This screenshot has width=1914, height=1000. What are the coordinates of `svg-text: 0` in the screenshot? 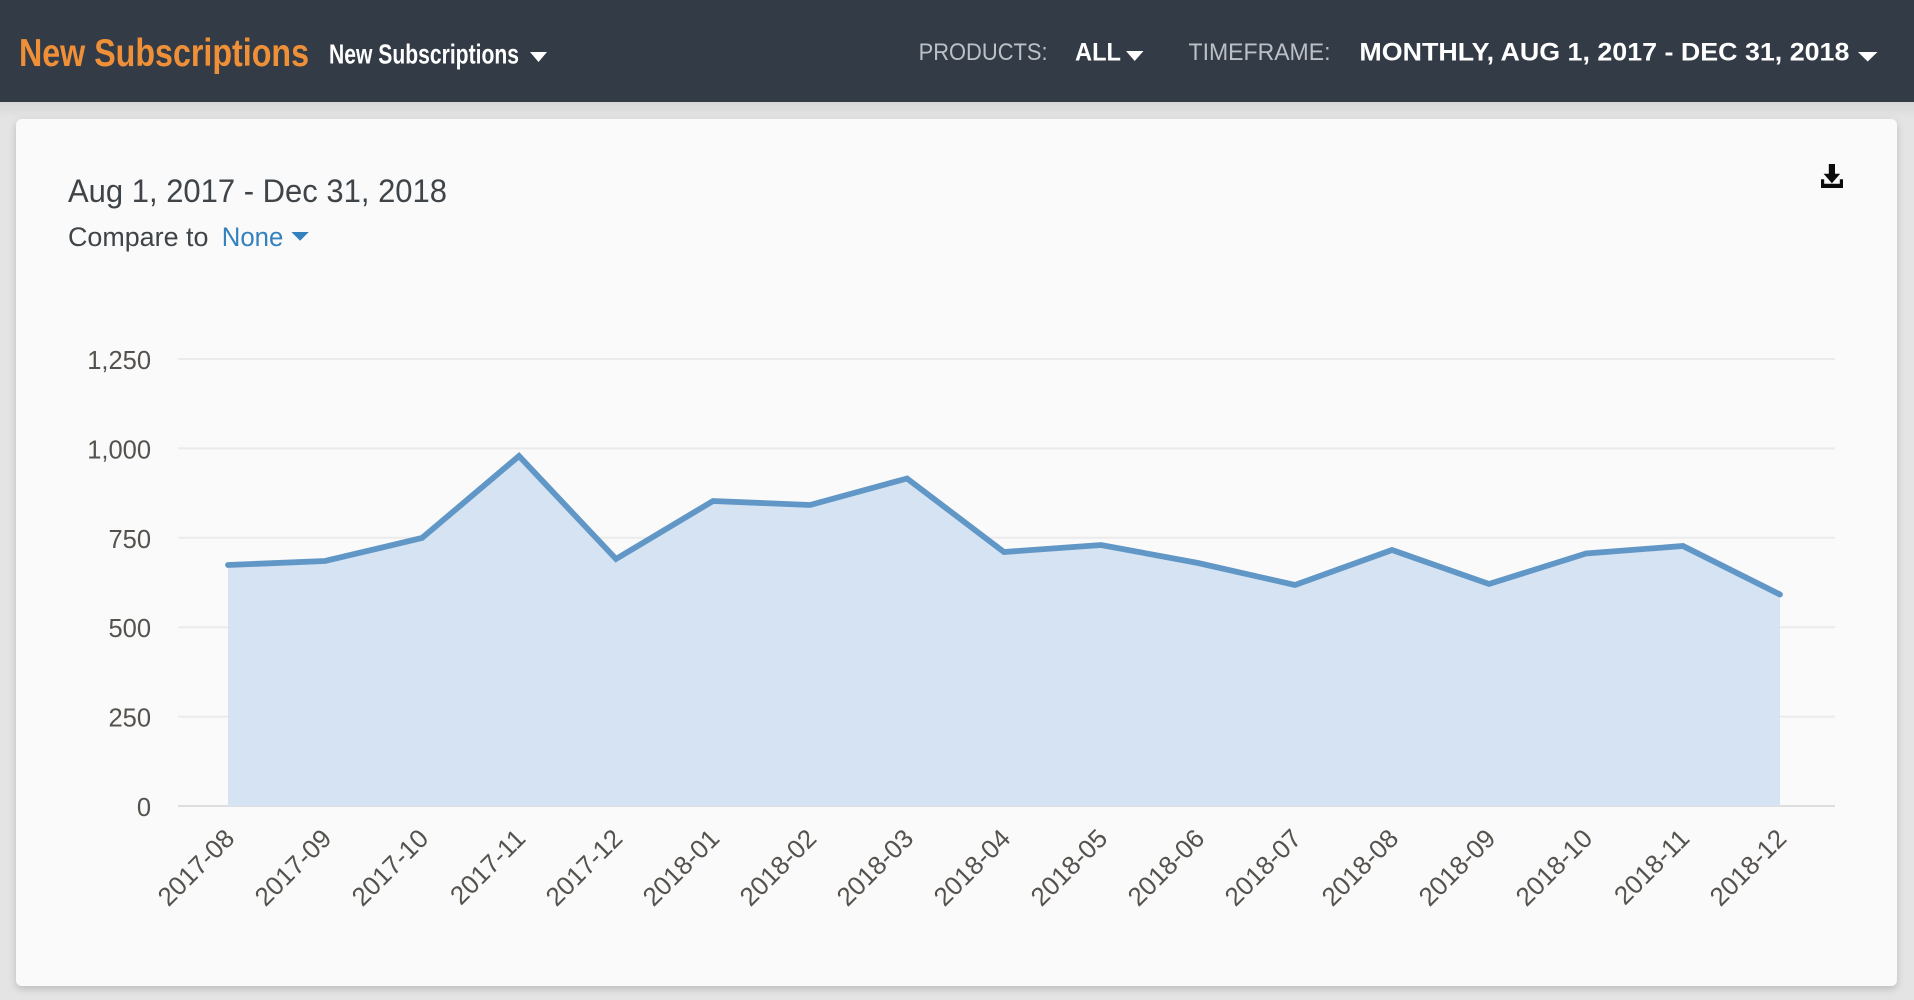 It's located at (144, 808).